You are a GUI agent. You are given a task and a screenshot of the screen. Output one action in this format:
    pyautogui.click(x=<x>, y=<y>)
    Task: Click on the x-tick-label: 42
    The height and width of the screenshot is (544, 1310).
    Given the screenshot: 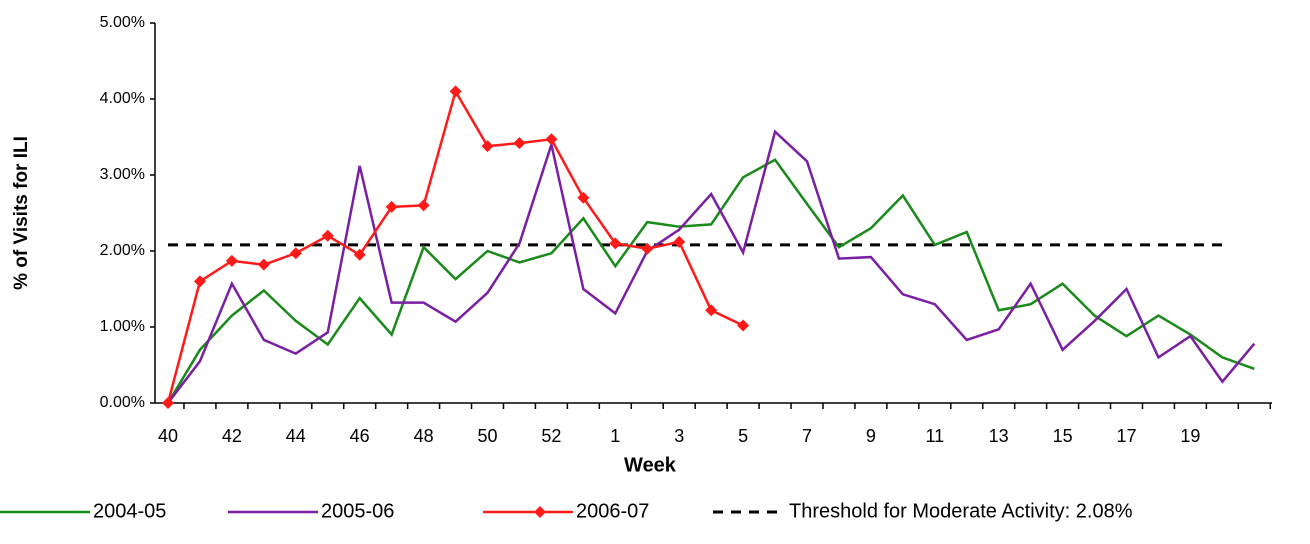 What is the action you would take?
    pyautogui.click(x=232, y=436)
    